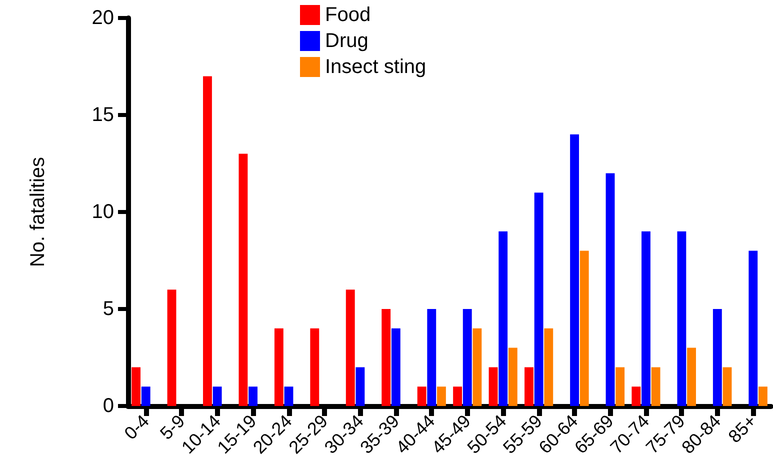 The height and width of the screenshot is (475, 773). What do you see at coordinates (375, 67) in the screenshot?
I see `legend-label: Insect sting` at bounding box center [375, 67].